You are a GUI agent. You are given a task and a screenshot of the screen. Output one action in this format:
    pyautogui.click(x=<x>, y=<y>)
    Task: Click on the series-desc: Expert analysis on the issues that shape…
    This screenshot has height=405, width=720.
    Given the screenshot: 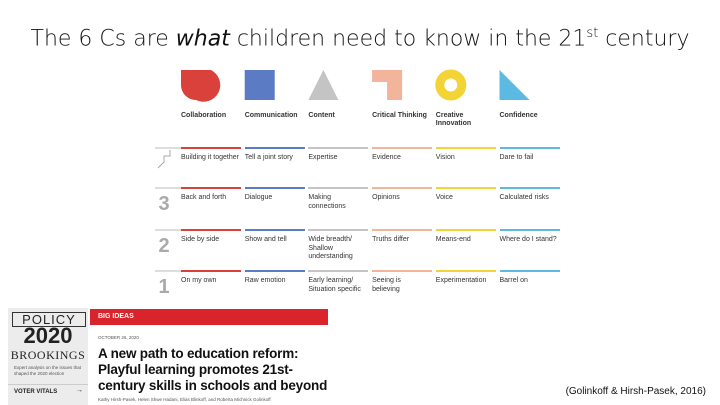 What is the action you would take?
    pyautogui.click(x=48, y=370)
    